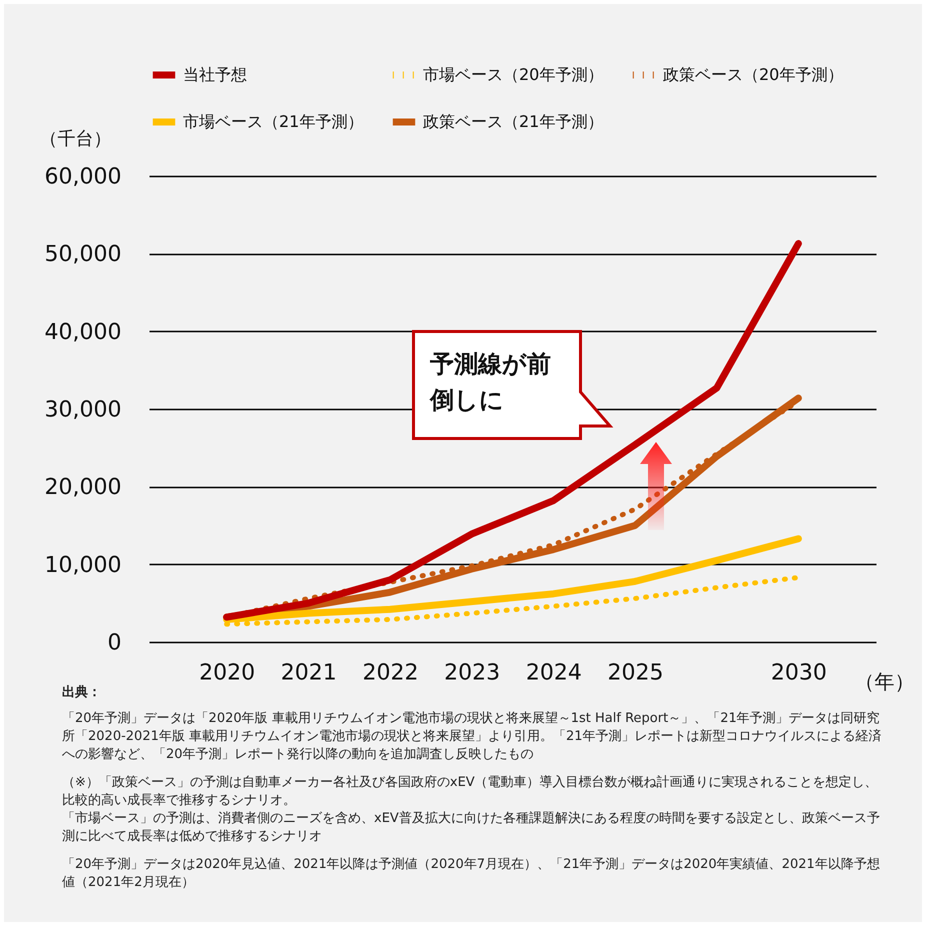  What do you see at coordinates (81, 692) in the screenshot?
I see `source-note: 出典：` at bounding box center [81, 692].